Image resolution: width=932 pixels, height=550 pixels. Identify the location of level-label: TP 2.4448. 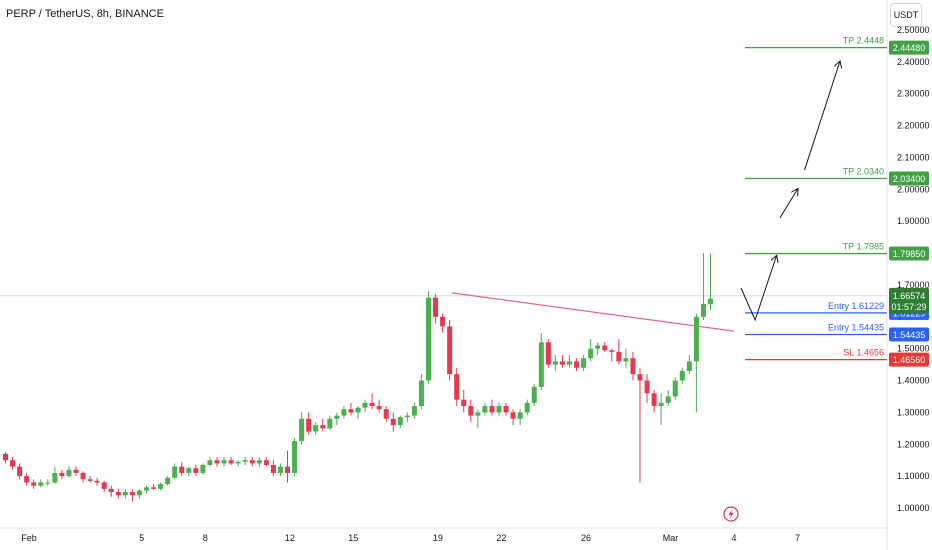
(863, 41).